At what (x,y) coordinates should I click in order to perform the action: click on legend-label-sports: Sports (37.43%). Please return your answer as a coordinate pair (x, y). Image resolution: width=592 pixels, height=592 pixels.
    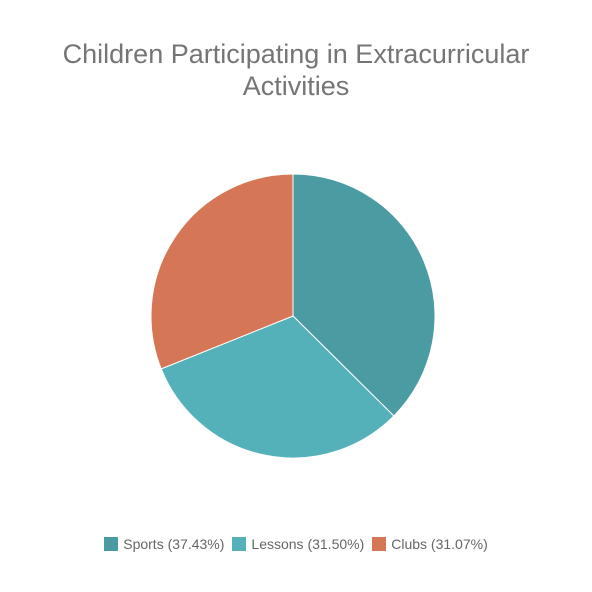
    Looking at the image, I should click on (174, 544).